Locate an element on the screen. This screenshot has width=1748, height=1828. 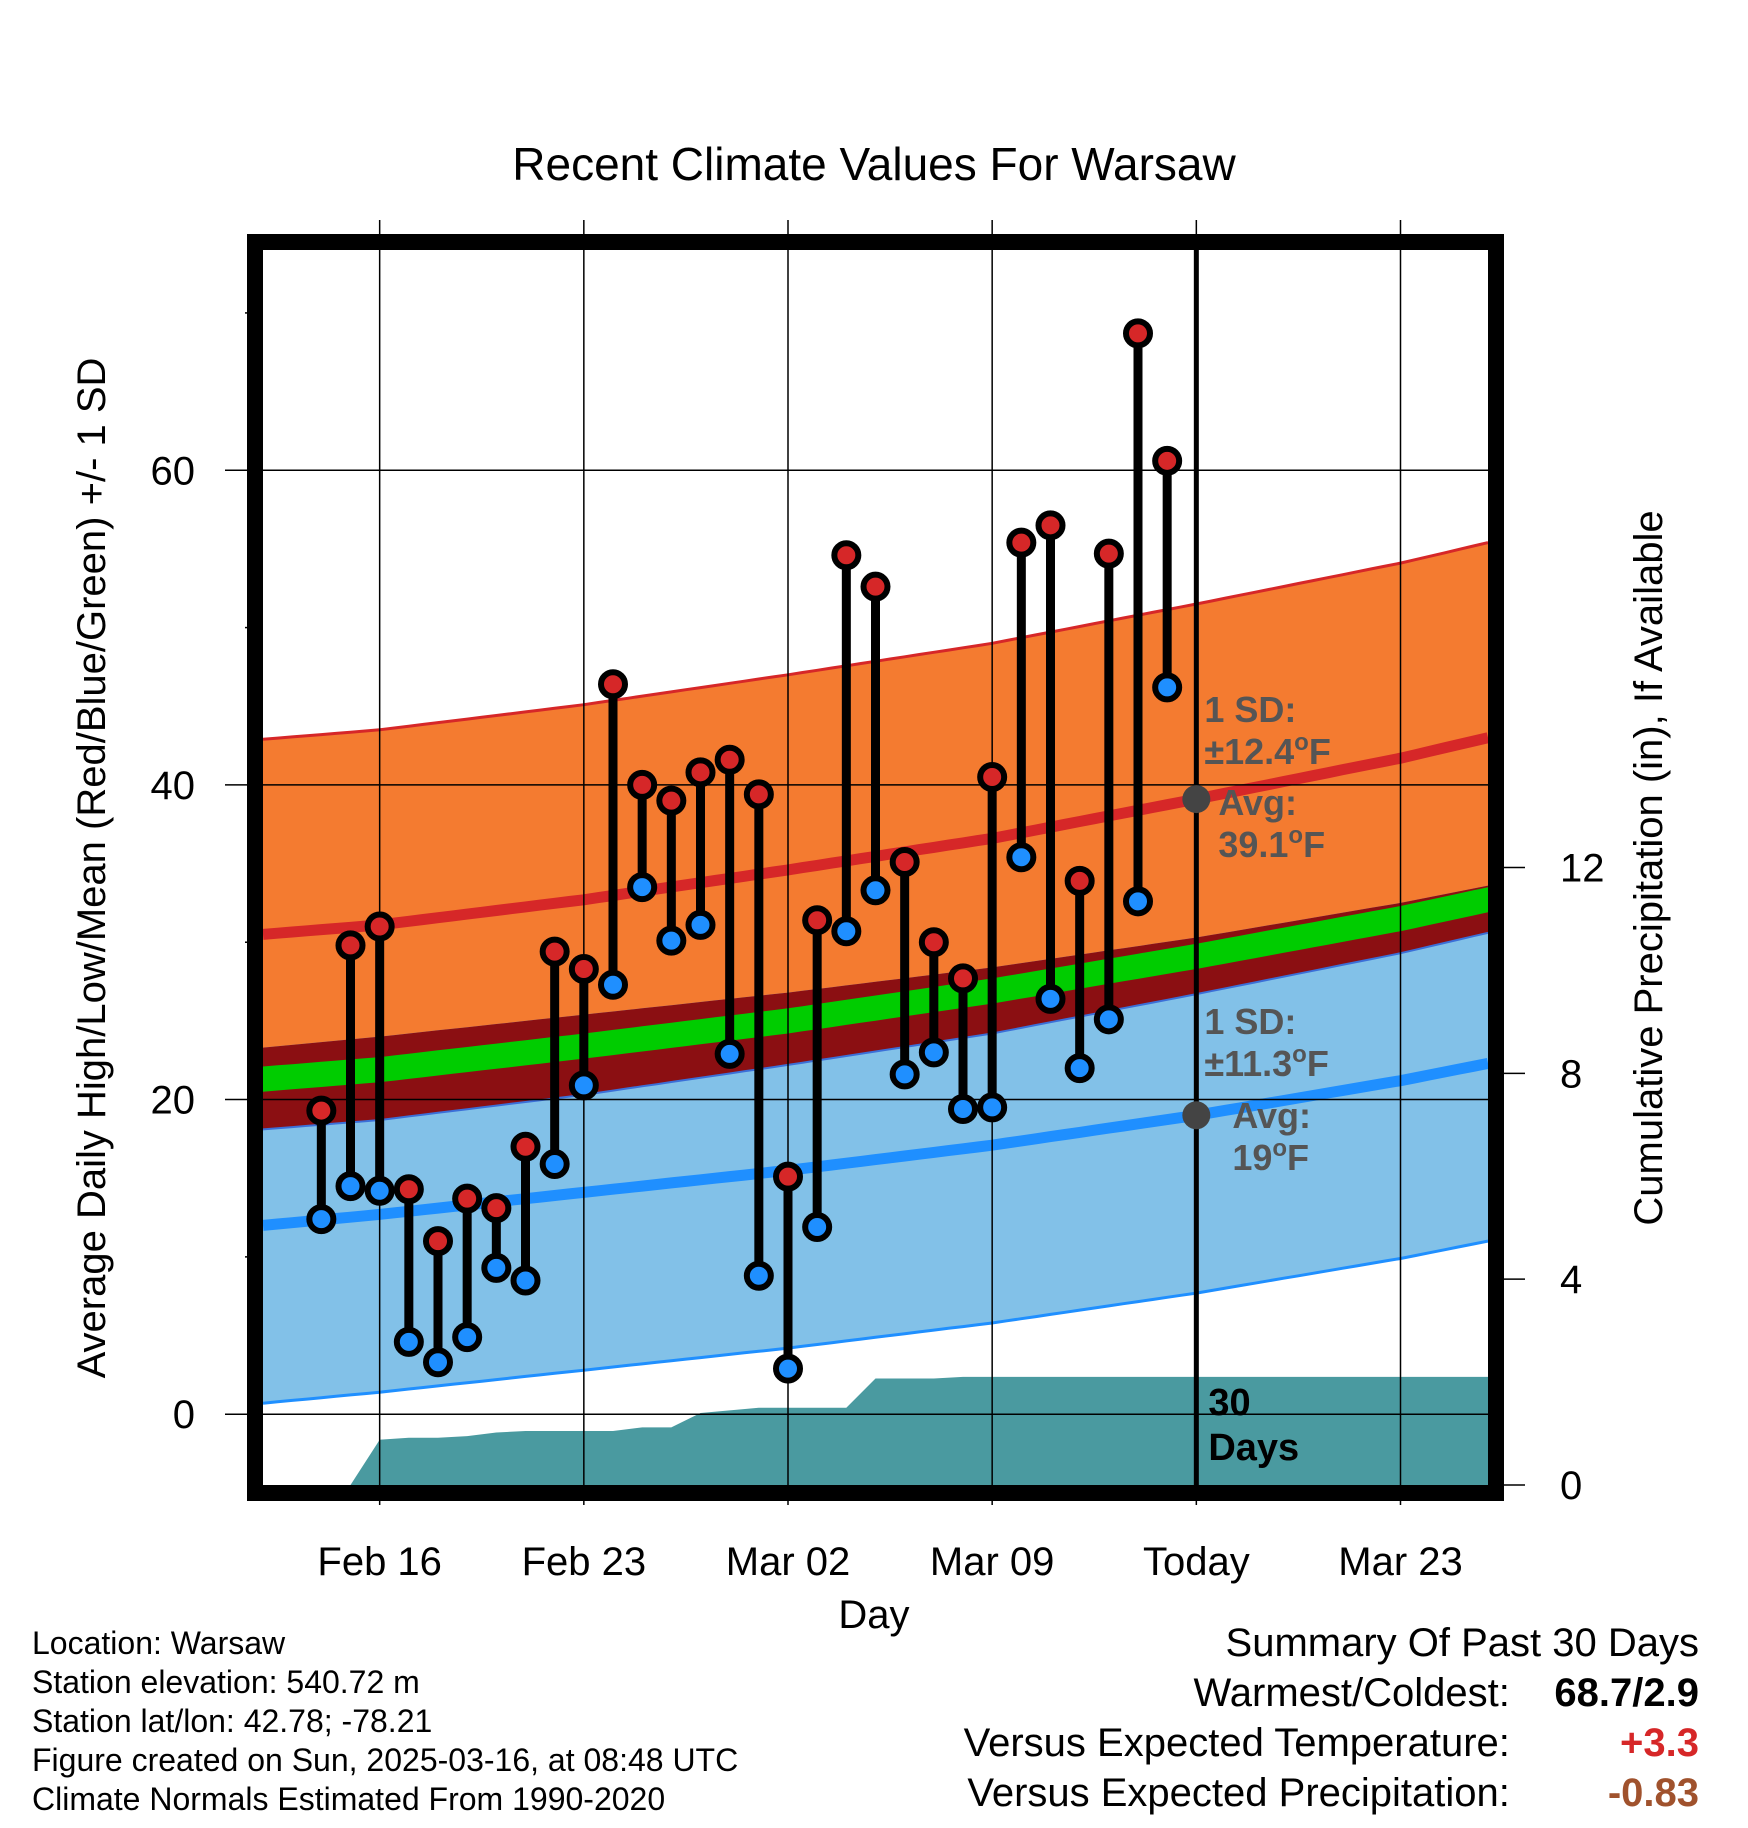
low-sd-lower-line is located at coordinates (875, 1322).